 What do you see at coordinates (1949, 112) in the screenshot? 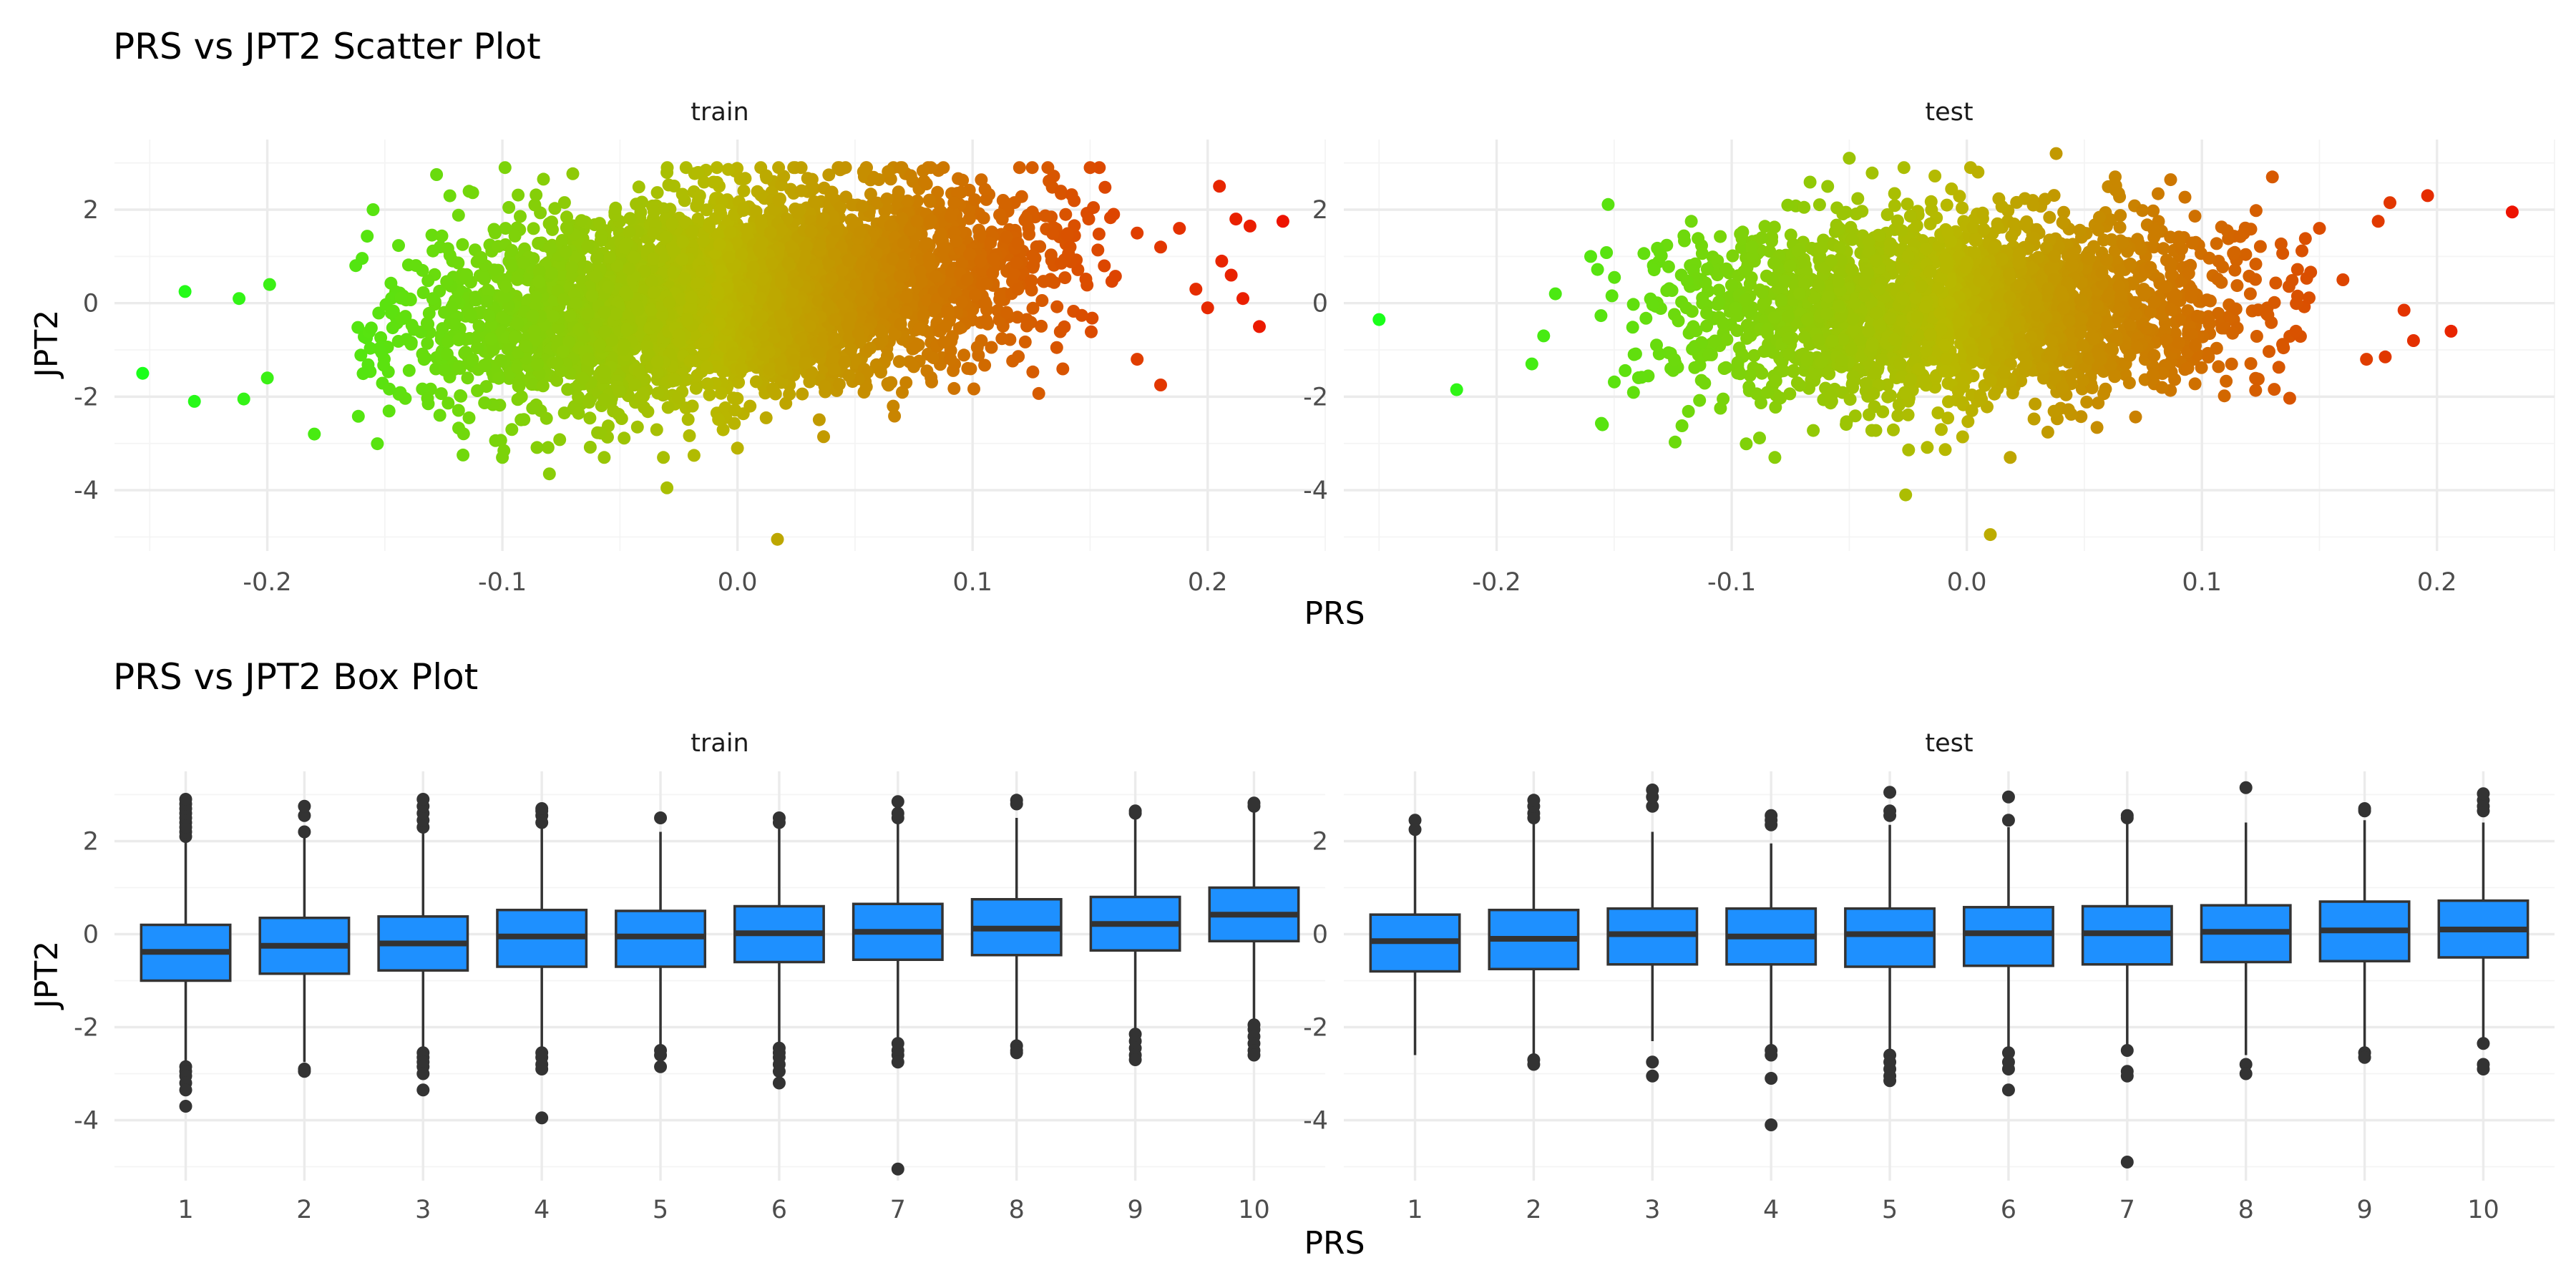
I see `scatter-test-strip-label: test` at bounding box center [1949, 112].